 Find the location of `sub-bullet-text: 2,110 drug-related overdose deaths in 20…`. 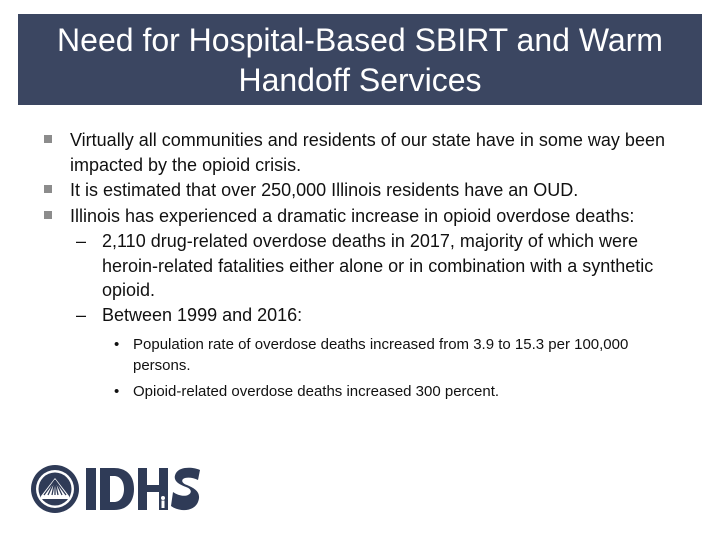

sub-bullet-text: 2,110 drug-related overdose deaths in 20… is located at coordinates (378, 265).